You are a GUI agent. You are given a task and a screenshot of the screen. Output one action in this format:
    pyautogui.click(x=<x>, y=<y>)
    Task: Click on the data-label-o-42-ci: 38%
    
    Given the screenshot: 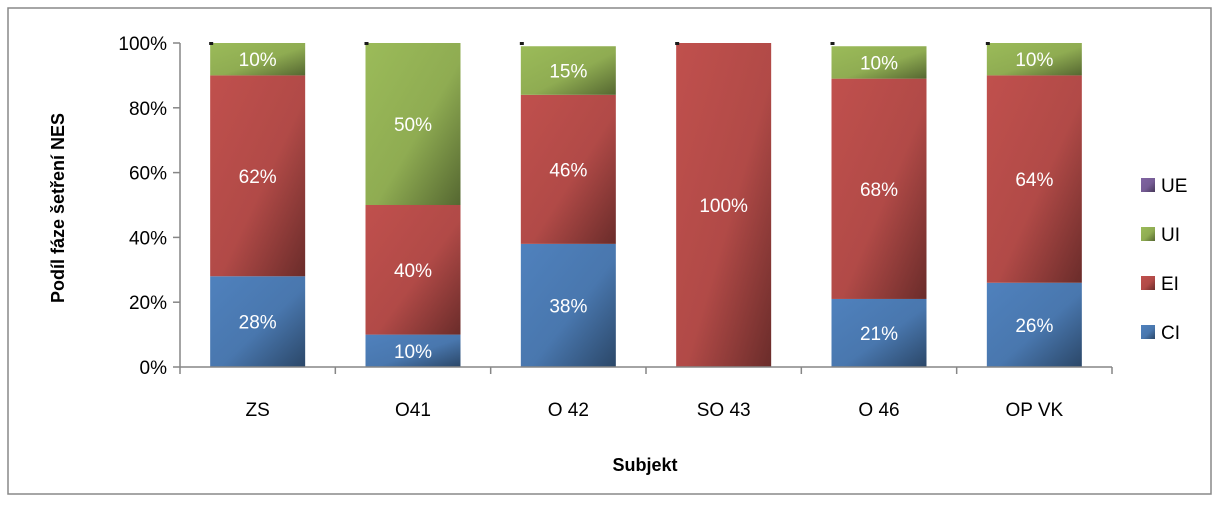 What is the action you would take?
    pyautogui.click(x=568, y=306)
    